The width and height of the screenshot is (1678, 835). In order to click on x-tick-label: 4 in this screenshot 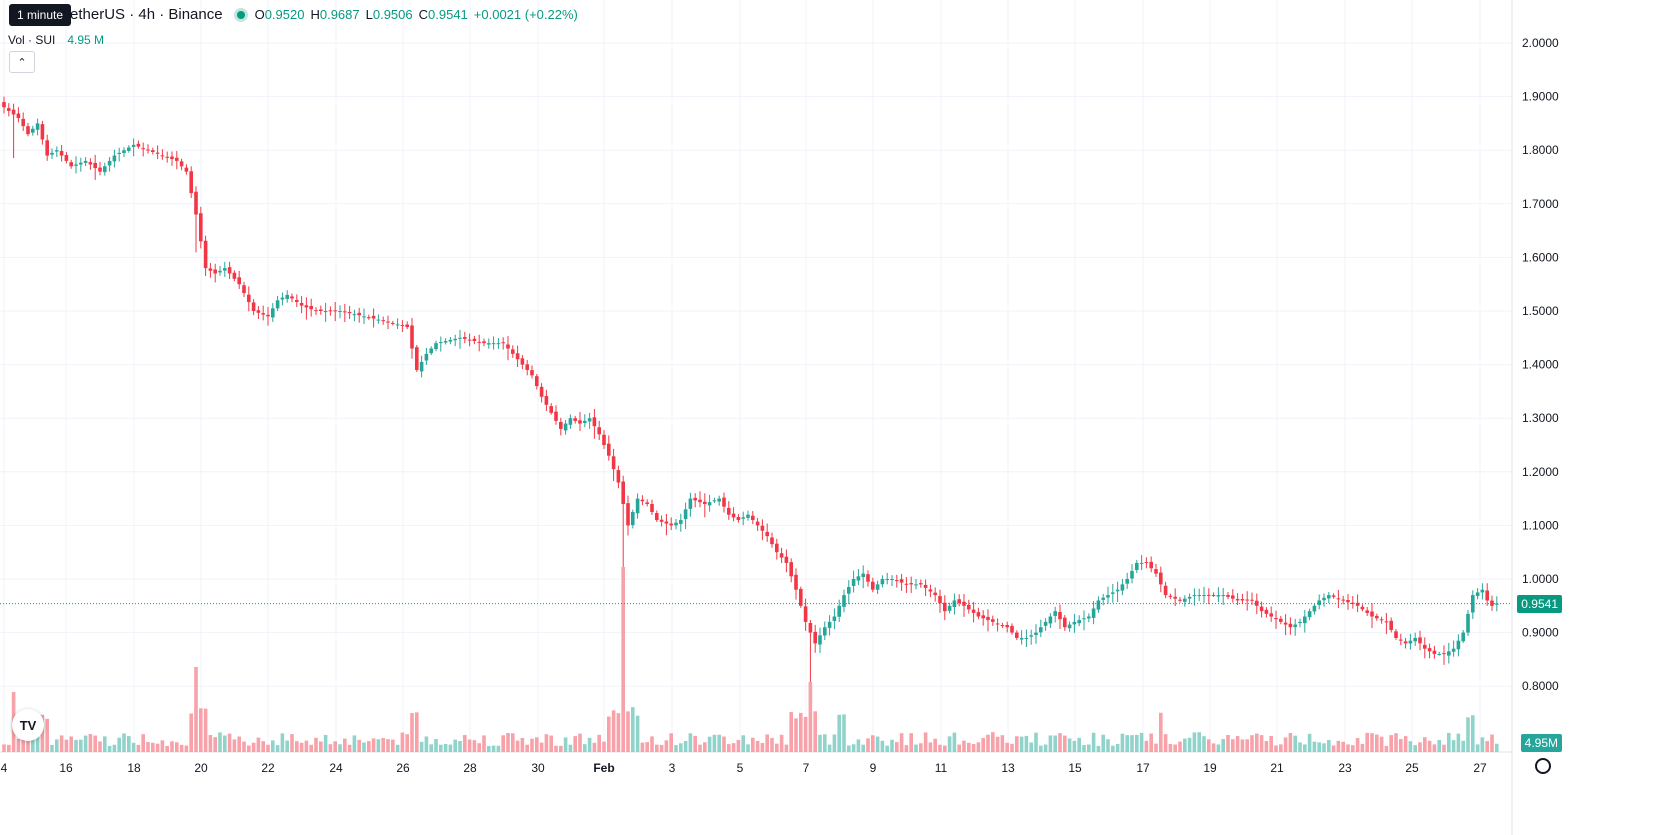, I will do `click(4, 768)`.